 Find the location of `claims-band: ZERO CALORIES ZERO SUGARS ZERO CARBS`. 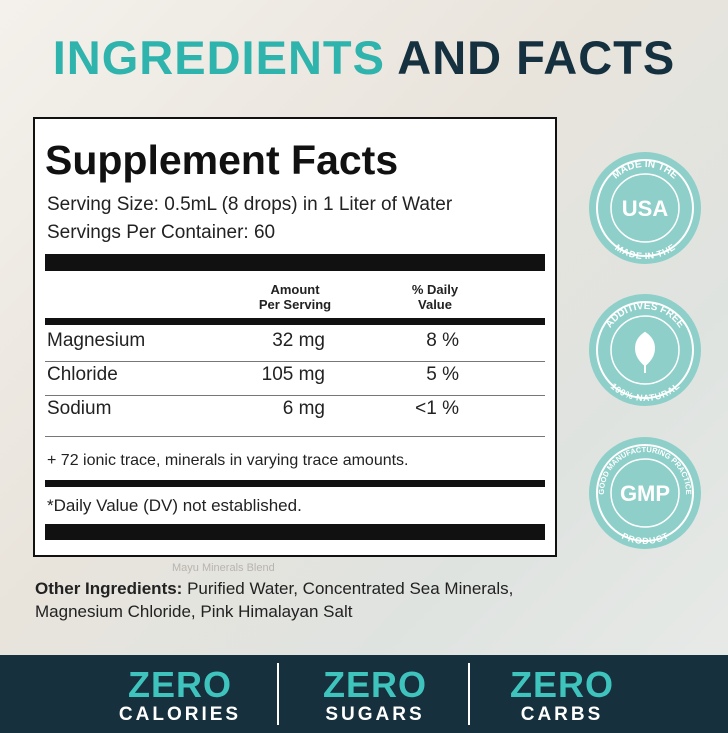

claims-band: ZERO CALORIES ZERO SUGARS ZERO CARBS is located at coordinates (364, 694).